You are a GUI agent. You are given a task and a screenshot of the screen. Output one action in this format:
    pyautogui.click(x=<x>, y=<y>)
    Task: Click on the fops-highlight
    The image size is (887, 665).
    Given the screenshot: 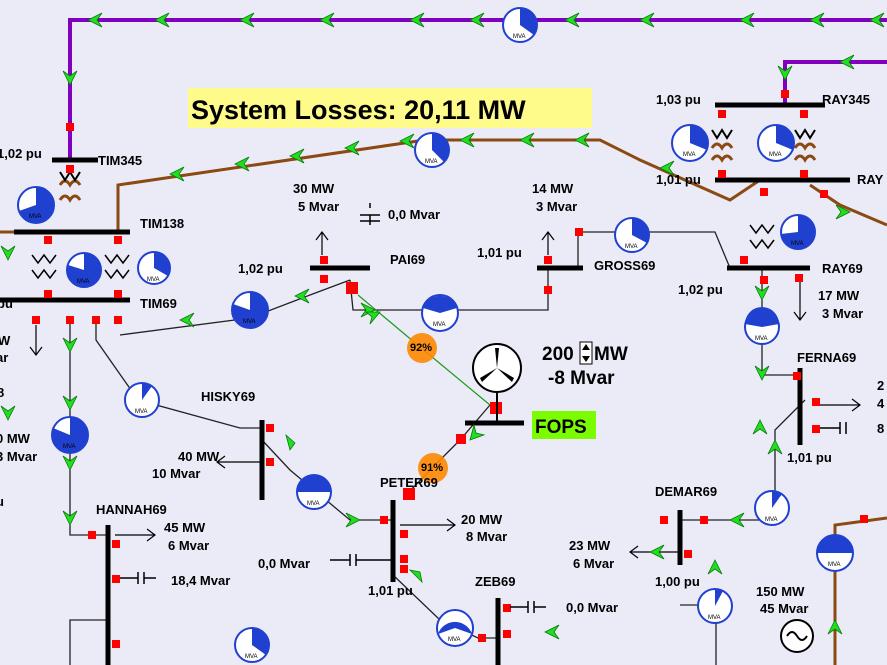 What is the action you would take?
    pyautogui.click(x=564, y=425)
    